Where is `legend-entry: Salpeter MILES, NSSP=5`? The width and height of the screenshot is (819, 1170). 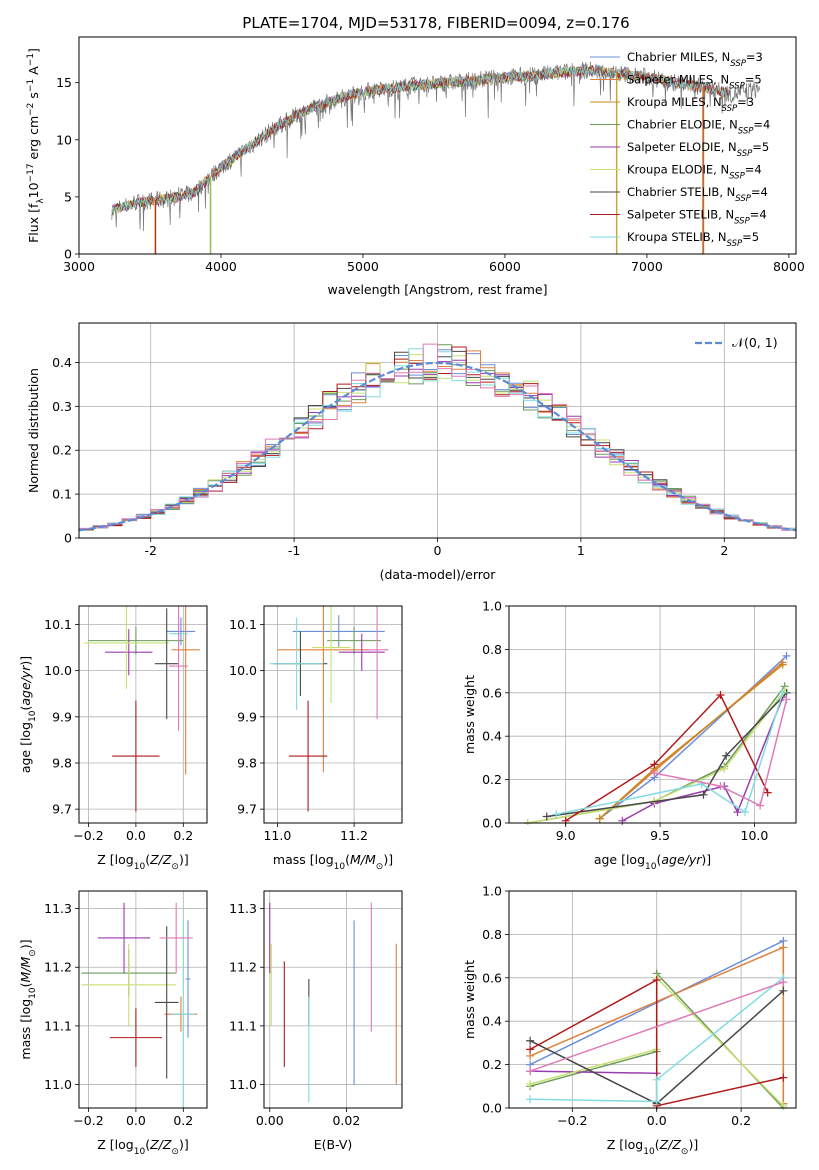
legend-entry: Salpeter MILES, NSSP=5 is located at coordinates (694, 82).